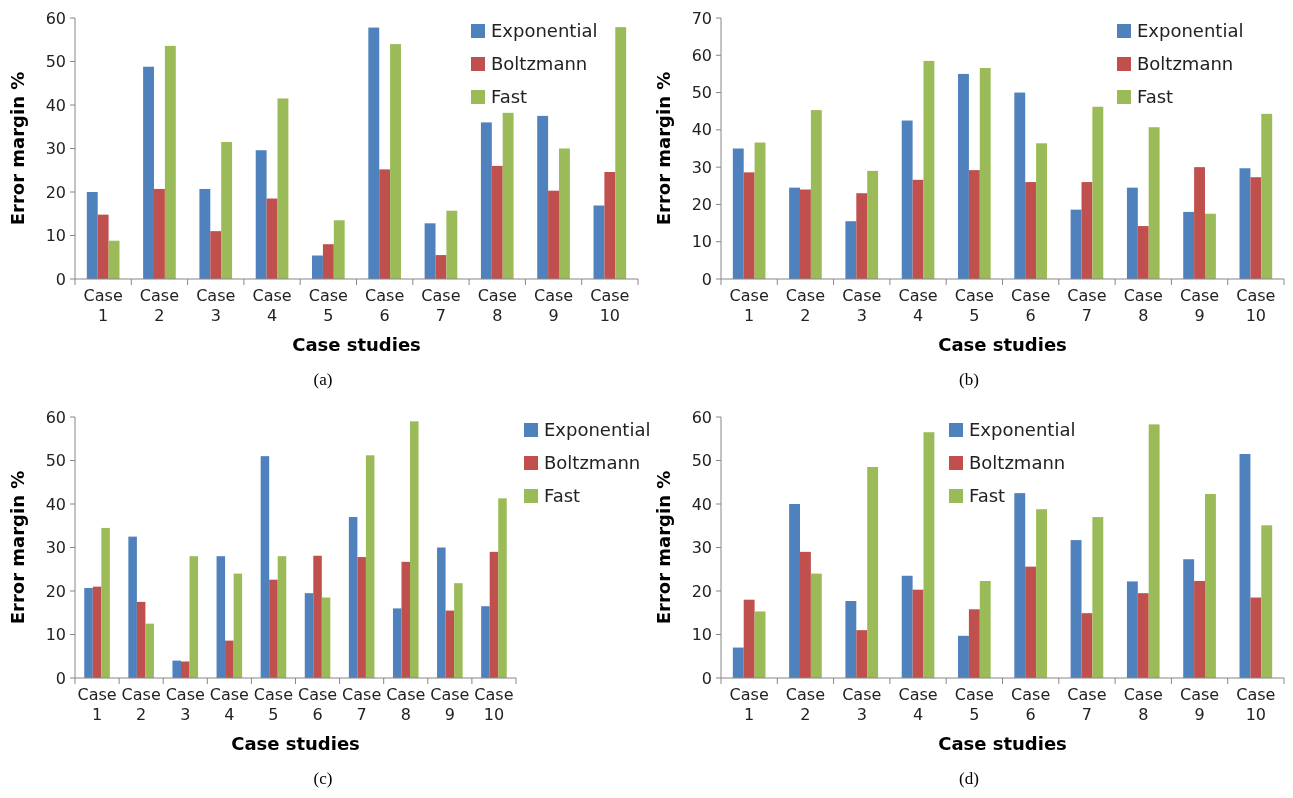  I want to click on x-tick-label: Case 5, so click(974, 305).